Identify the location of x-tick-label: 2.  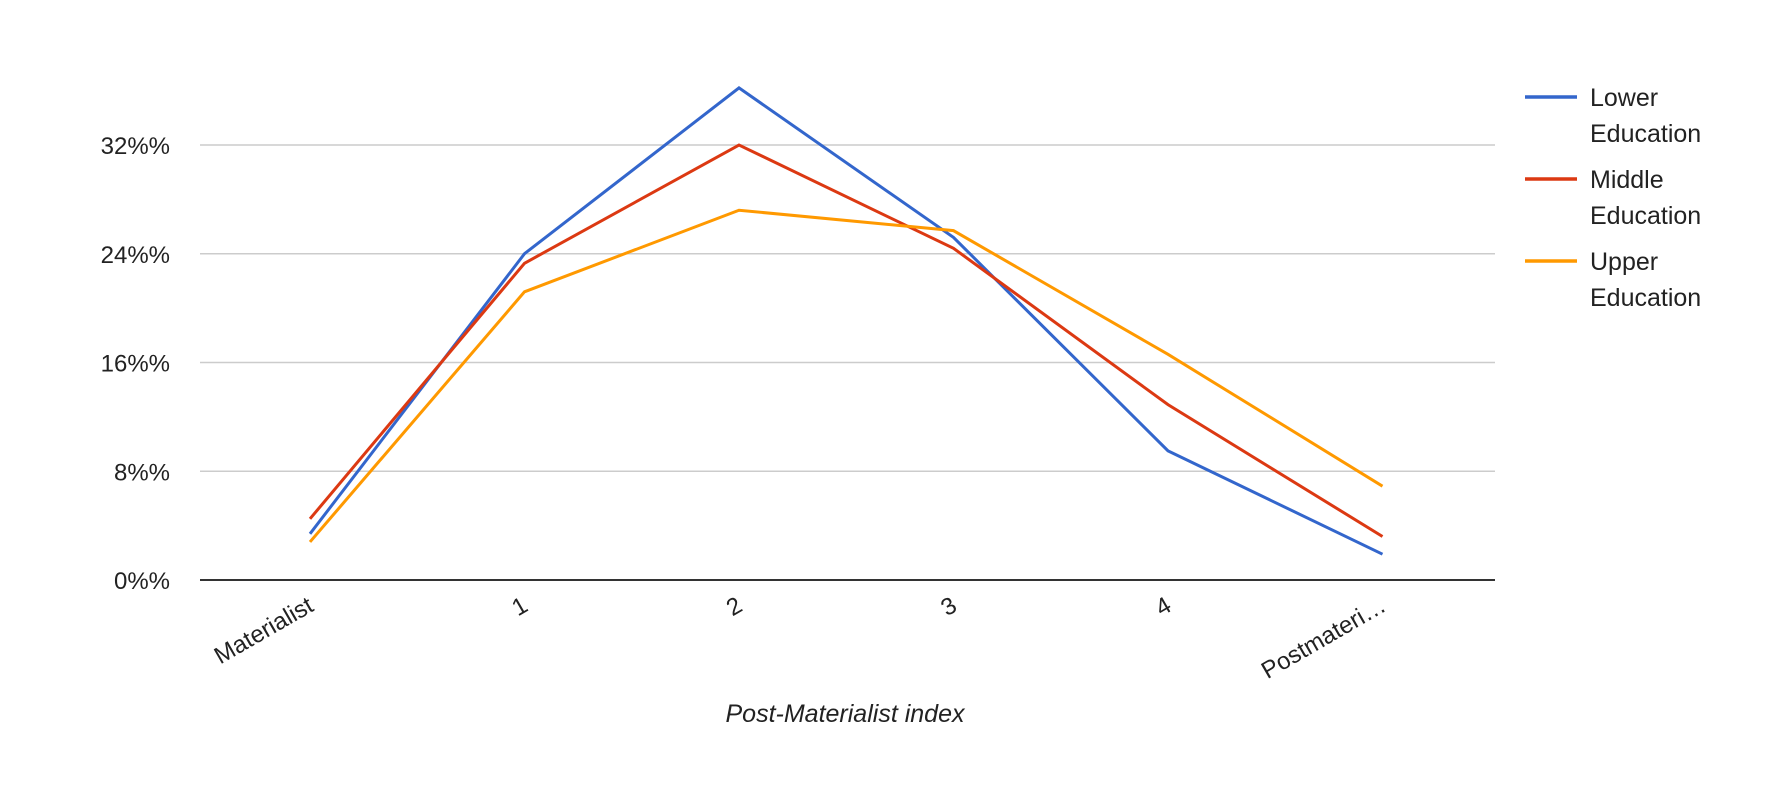
(734, 607).